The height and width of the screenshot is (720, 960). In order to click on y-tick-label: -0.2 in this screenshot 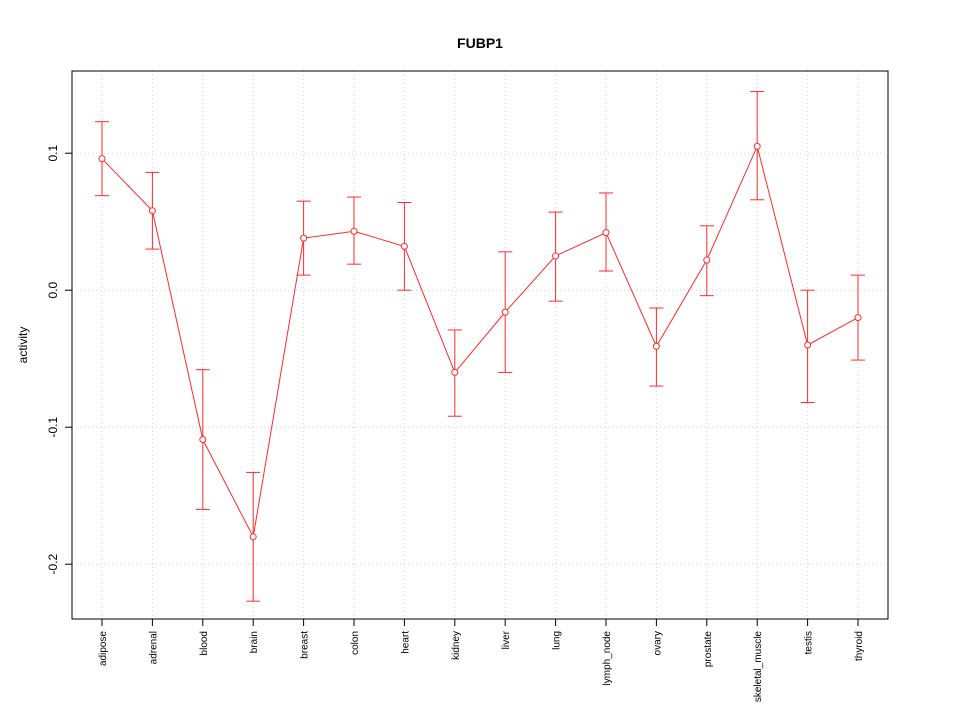, I will do `click(53, 564)`.